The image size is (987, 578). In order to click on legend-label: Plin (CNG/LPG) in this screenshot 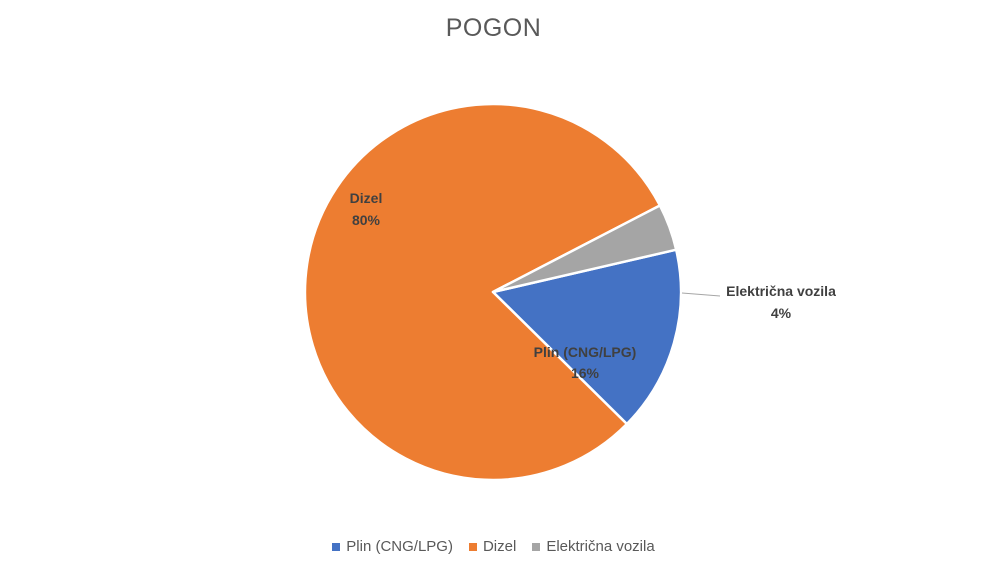, I will do `click(399, 546)`.